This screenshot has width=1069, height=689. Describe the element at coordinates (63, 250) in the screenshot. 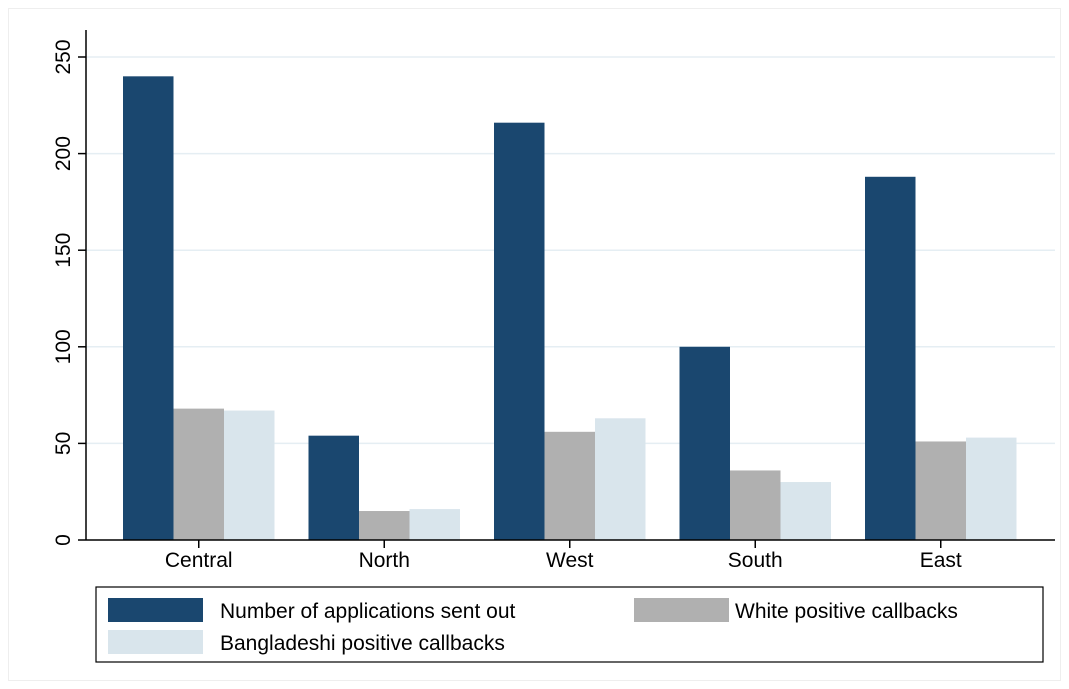

I see `y-tick-label: 150` at that location.